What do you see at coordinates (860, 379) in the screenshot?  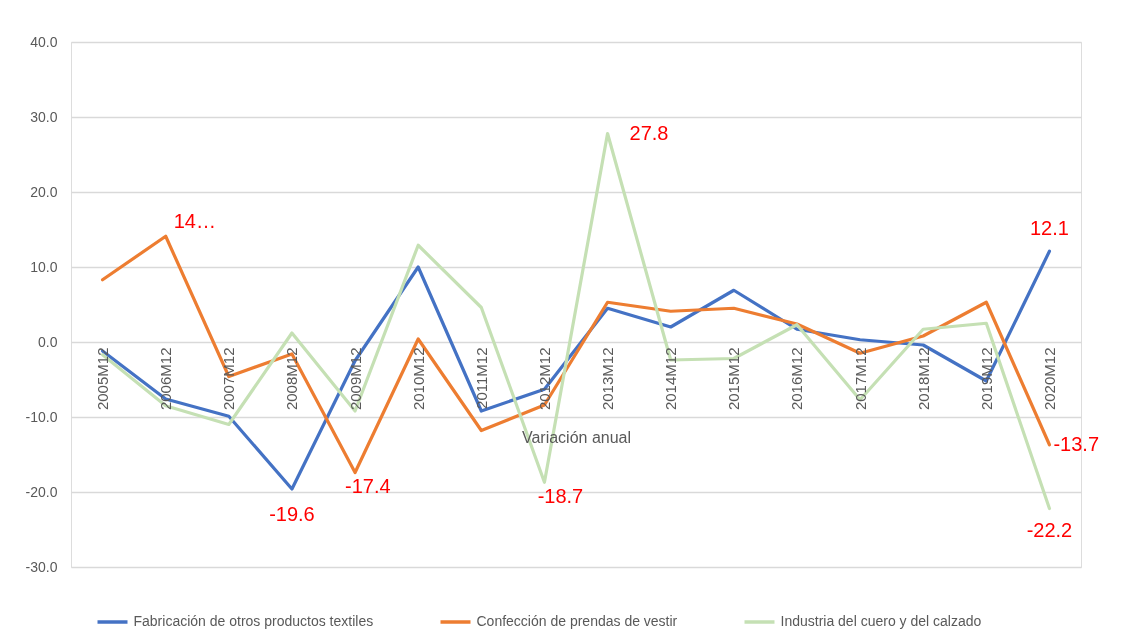 I see `x-tick-label: 2017M12` at bounding box center [860, 379].